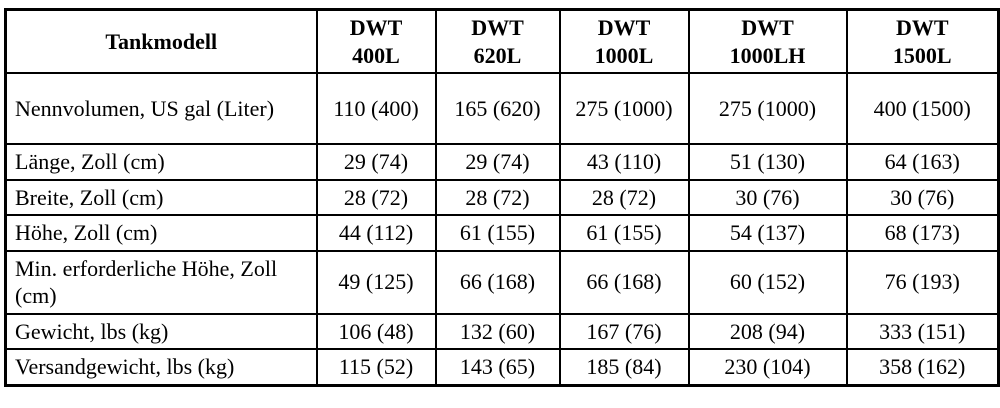  What do you see at coordinates (497, 367) in the screenshot?
I see `table-cell: 143 (65)` at bounding box center [497, 367].